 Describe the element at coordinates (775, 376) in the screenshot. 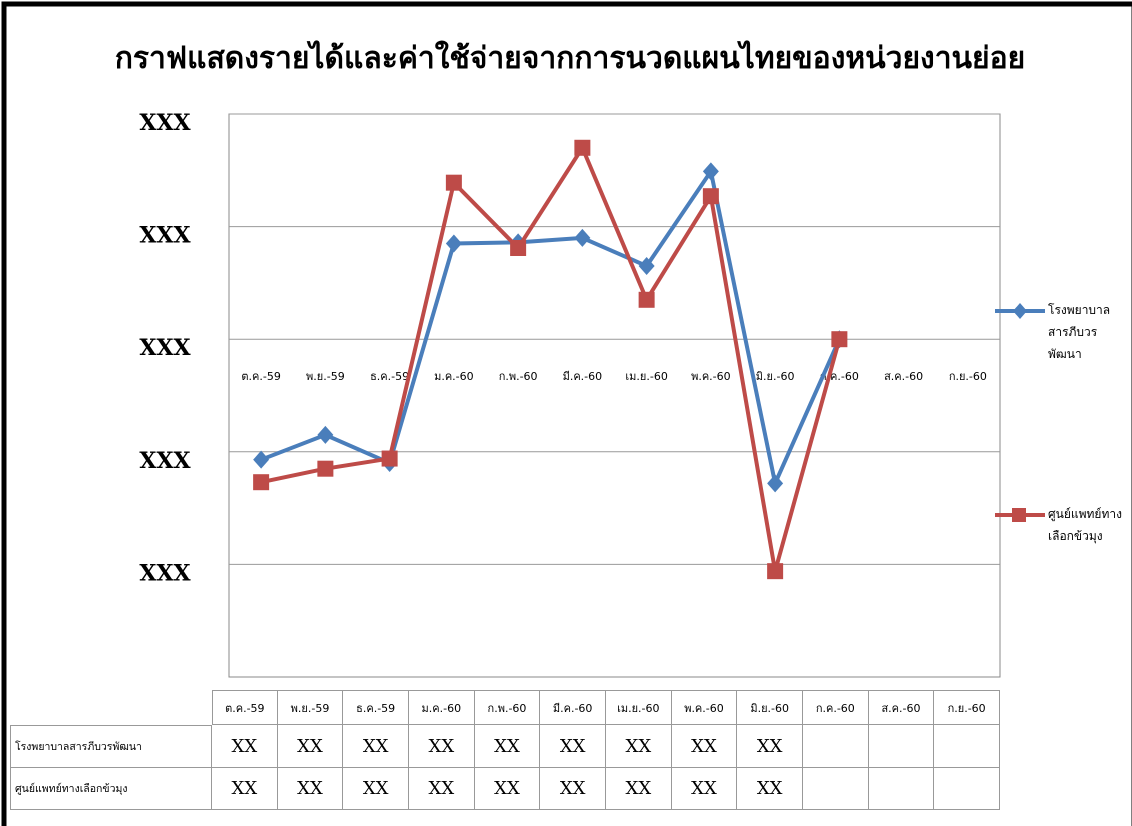

I see `x-tick-label: มิ.ย.-60` at that location.